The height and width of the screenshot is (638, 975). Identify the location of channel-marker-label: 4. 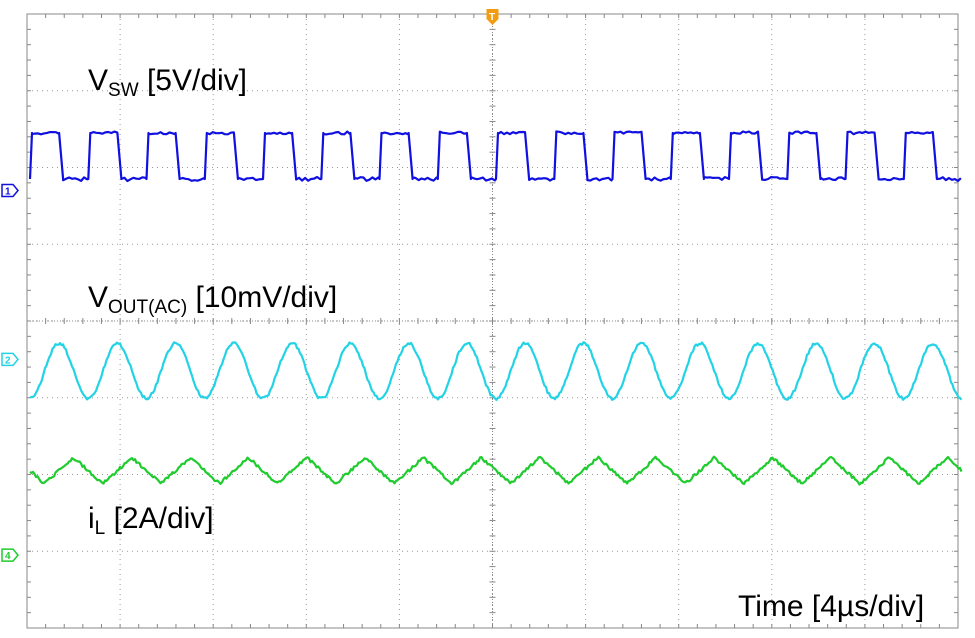
(8, 556).